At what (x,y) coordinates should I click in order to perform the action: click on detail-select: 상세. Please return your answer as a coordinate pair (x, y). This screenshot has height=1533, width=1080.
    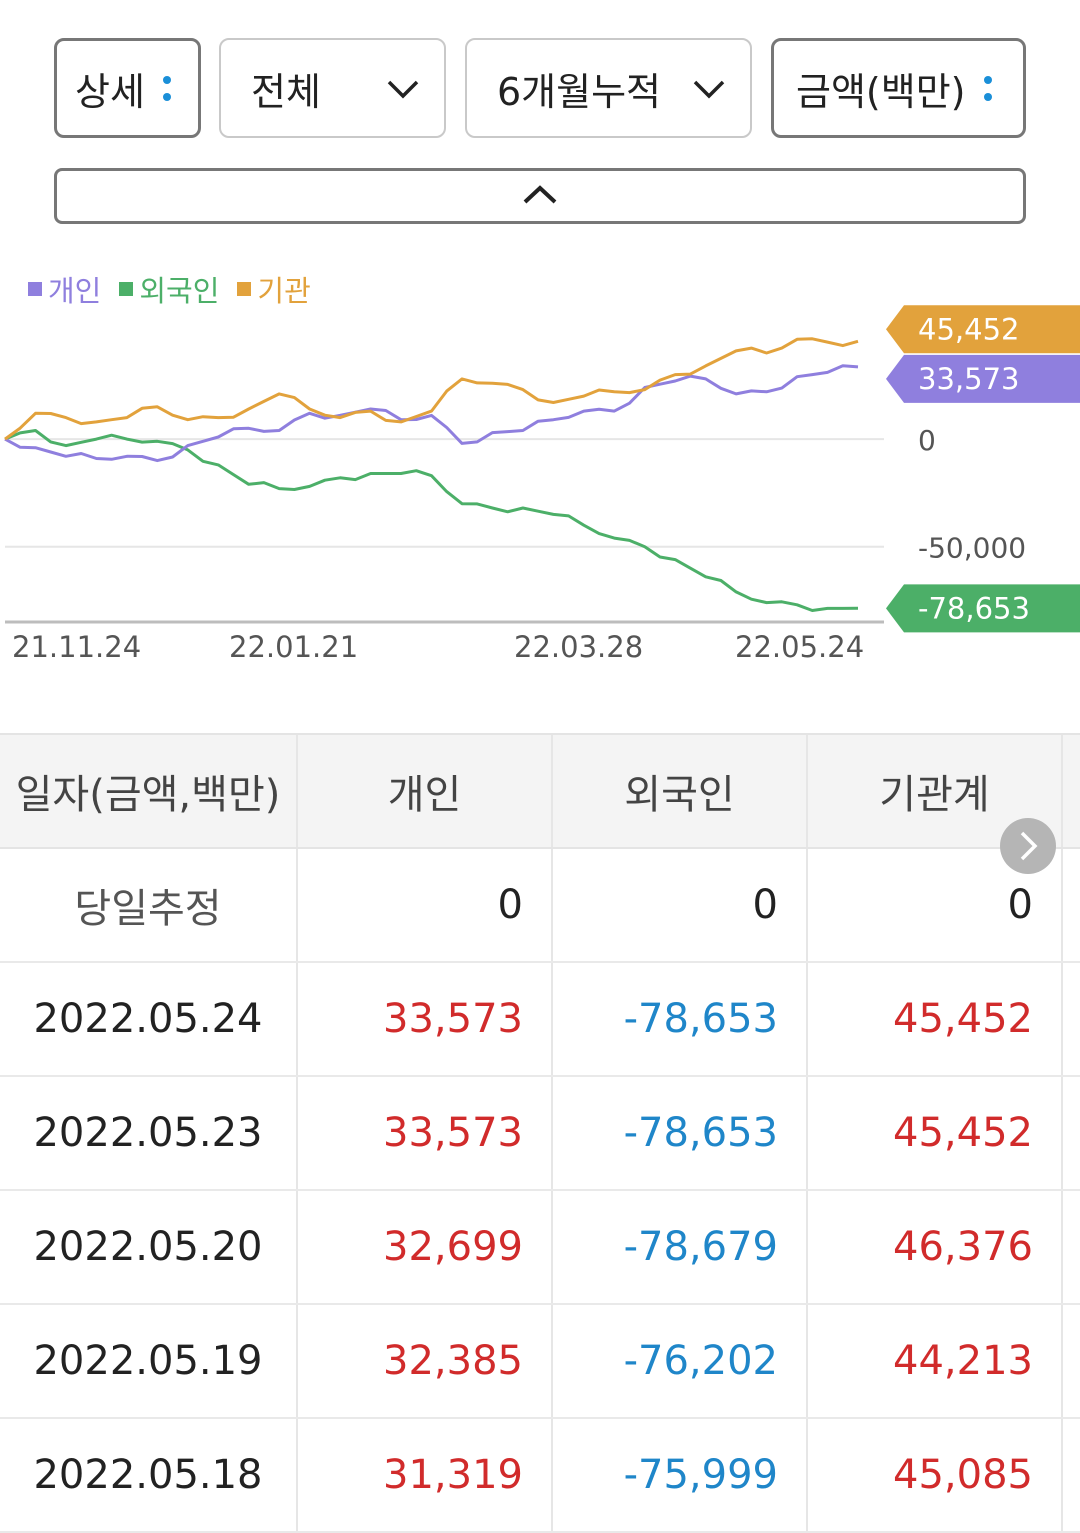
    Looking at the image, I should click on (127, 88).